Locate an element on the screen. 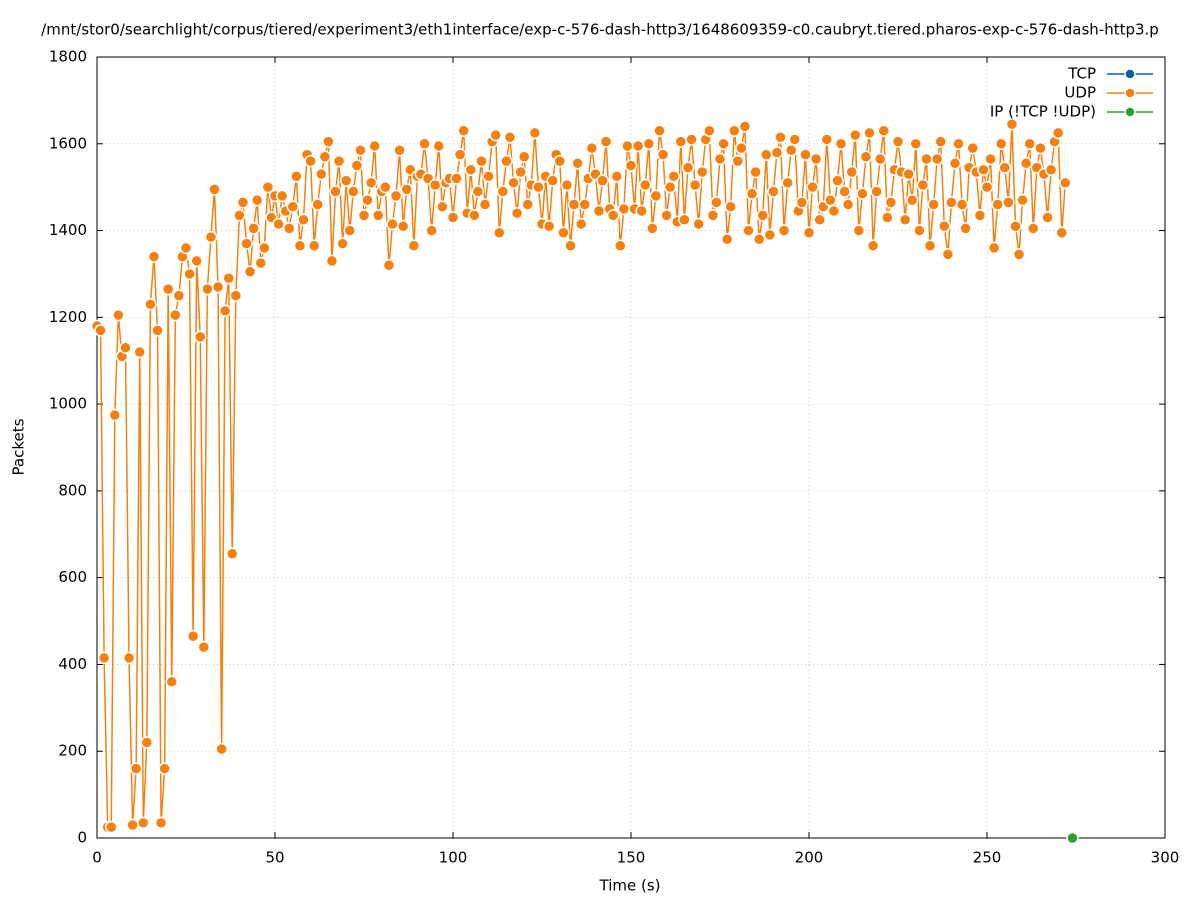  y-tick-label: 0 is located at coordinates (82, 838).